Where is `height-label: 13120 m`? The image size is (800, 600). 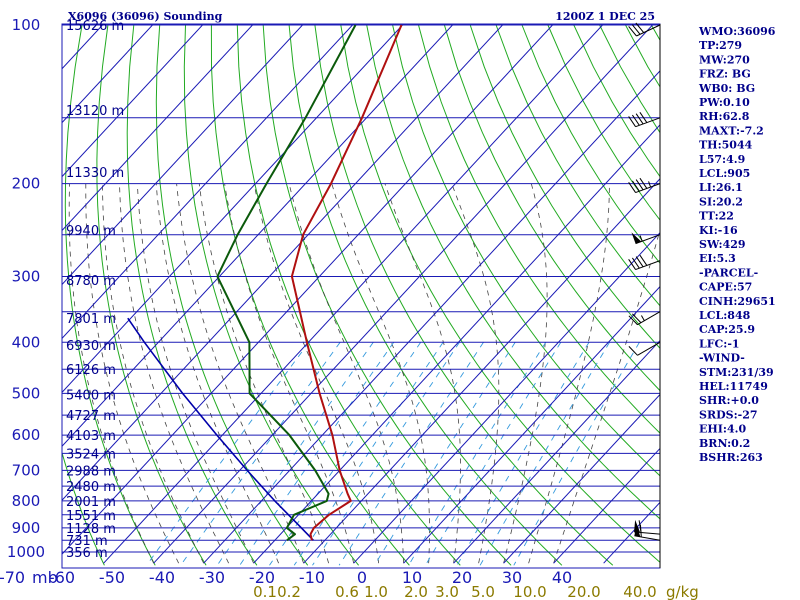 height-label: 13120 m is located at coordinates (95, 111).